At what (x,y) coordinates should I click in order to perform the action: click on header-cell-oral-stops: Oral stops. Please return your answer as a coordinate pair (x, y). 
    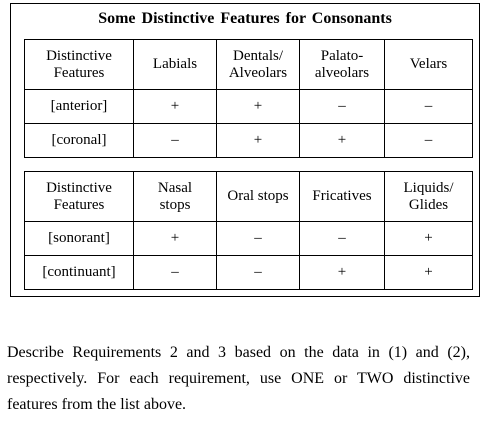
    Looking at the image, I should click on (258, 196).